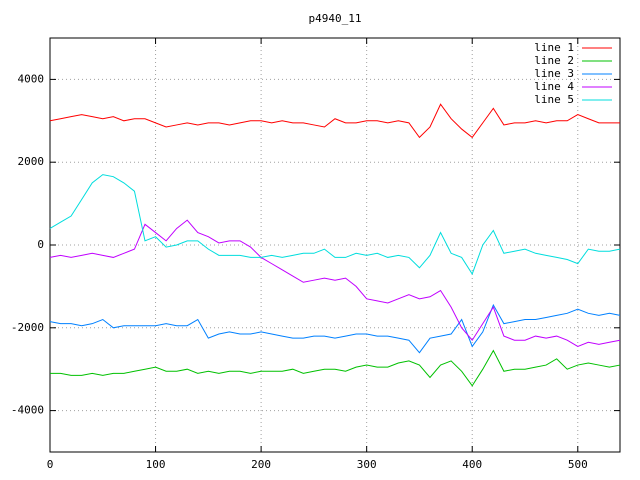  What do you see at coordinates (554, 47) in the screenshot?
I see `legend-label: line 1` at bounding box center [554, 47].